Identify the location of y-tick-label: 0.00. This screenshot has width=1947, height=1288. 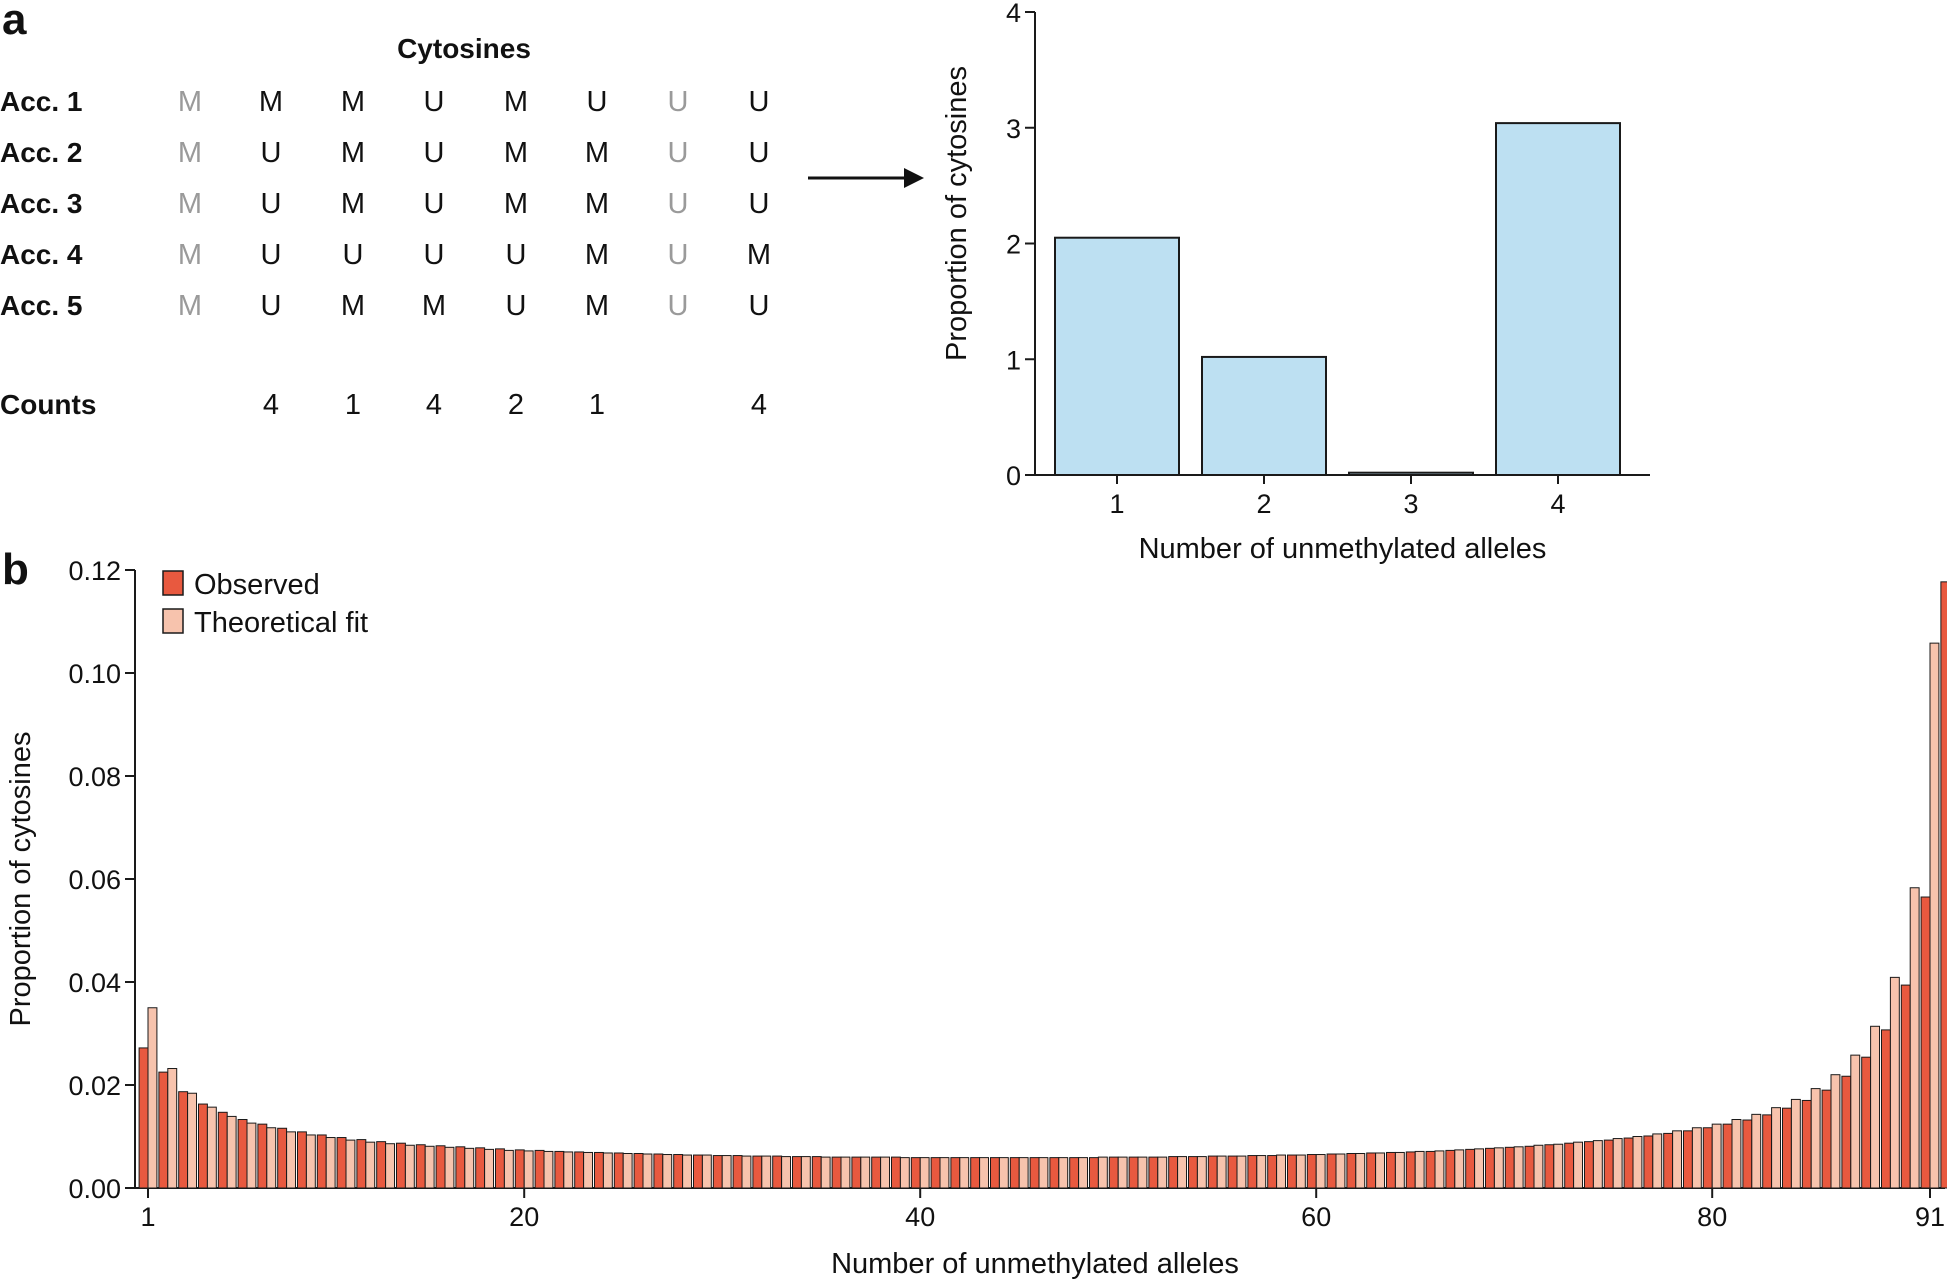
(94, 1189).